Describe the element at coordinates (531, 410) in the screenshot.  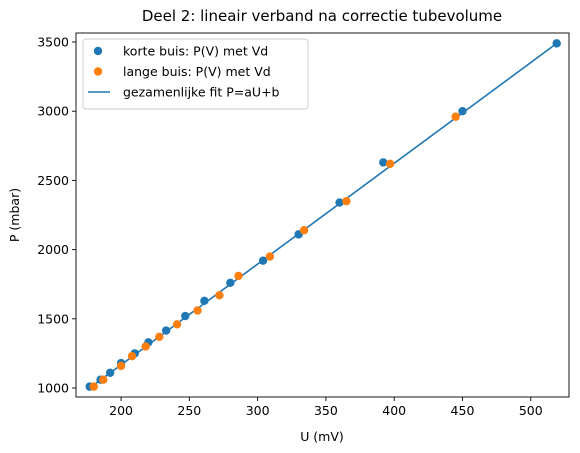
I see `x-tick-label: 500` at that location.